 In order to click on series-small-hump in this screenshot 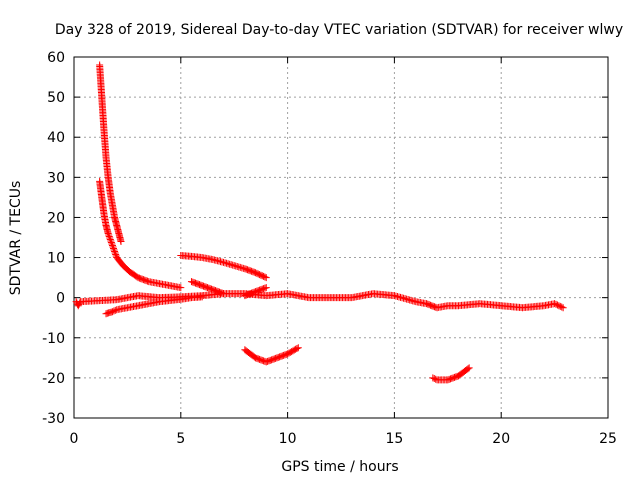, I will do `click(255, 292)`.